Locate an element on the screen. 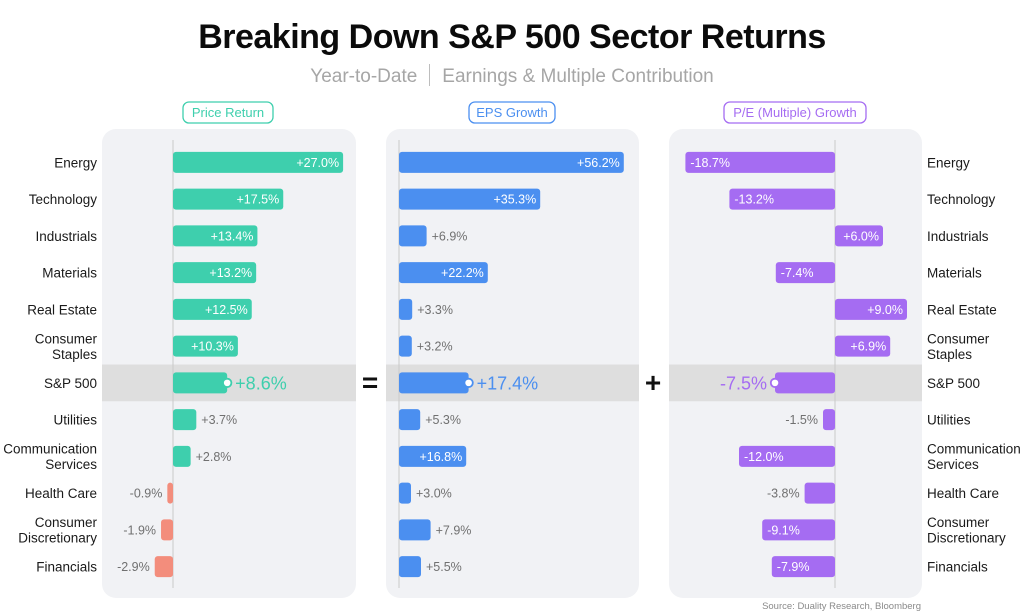  row-label-left-materials: Materials is located at coordinates (69, 273).